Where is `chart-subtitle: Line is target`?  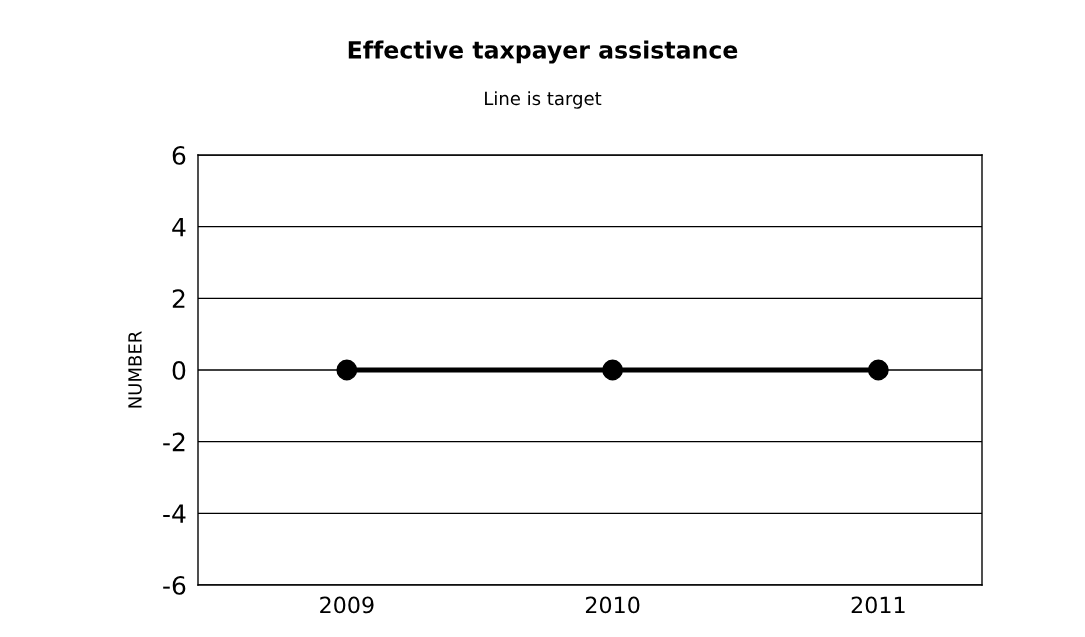 chart-subtitle: Line is target is located at coordinates (543, 100).